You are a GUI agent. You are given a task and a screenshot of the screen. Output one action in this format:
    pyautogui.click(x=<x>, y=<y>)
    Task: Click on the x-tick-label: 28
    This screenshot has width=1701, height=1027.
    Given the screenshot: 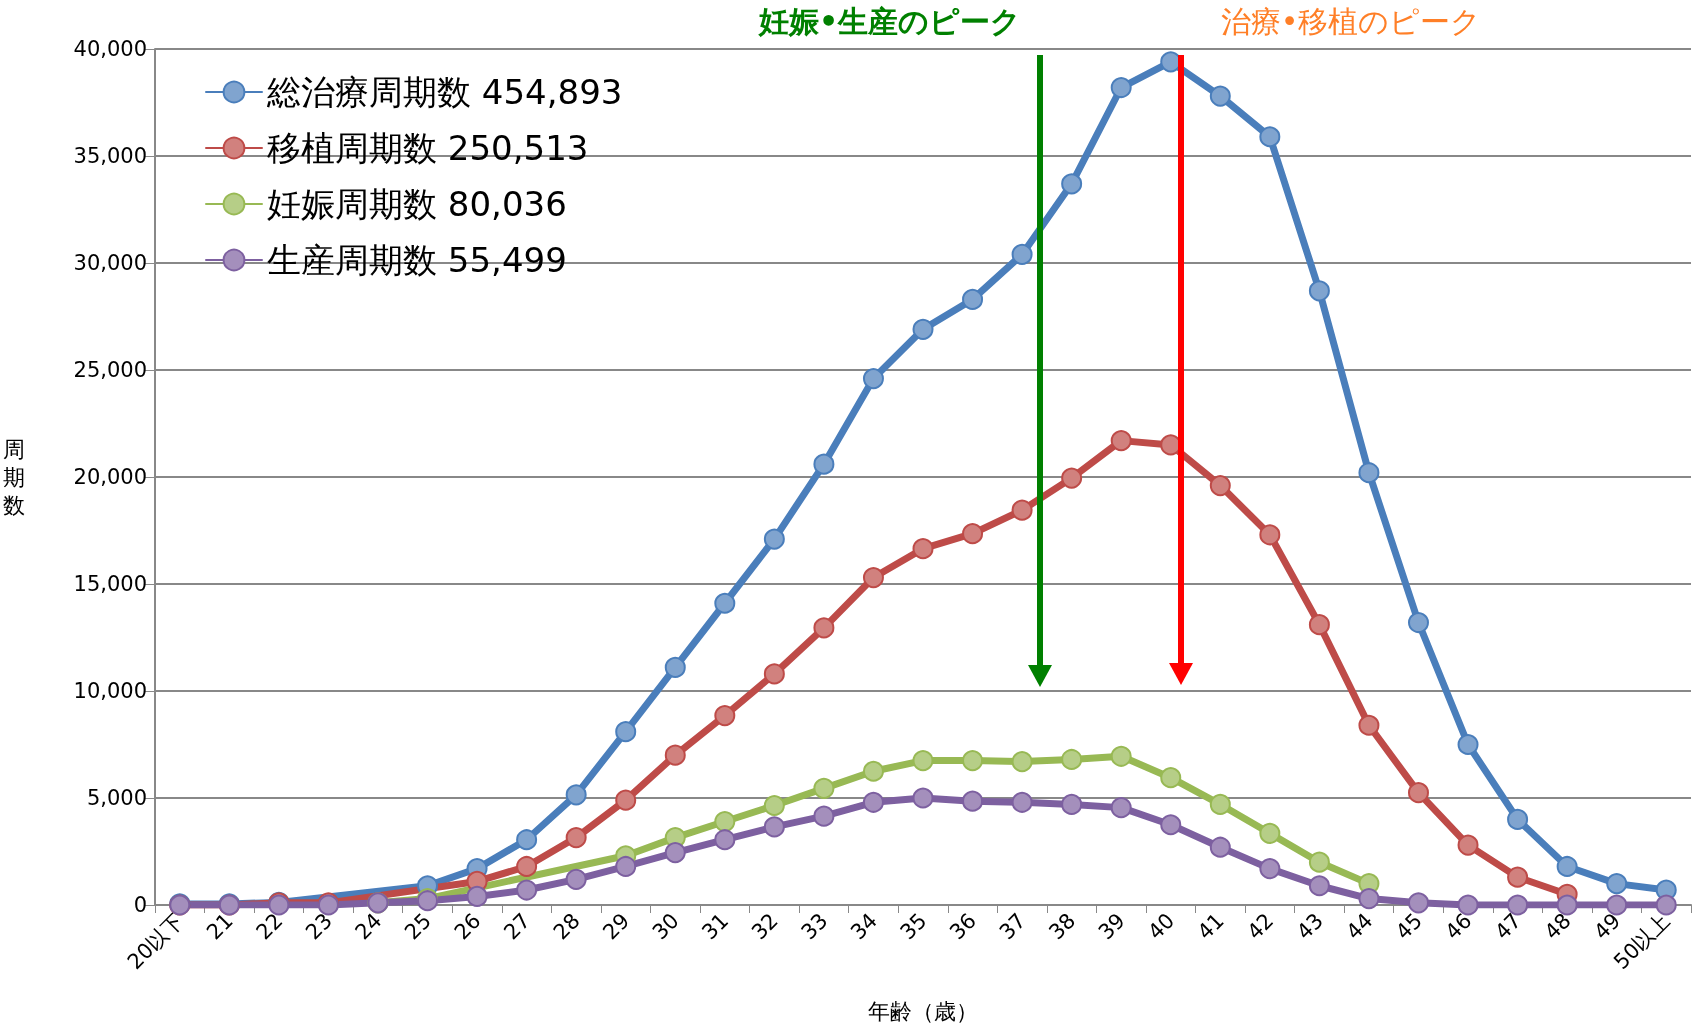 What is the action you would take?
    pyautogui.click(x=566, y=926)
    